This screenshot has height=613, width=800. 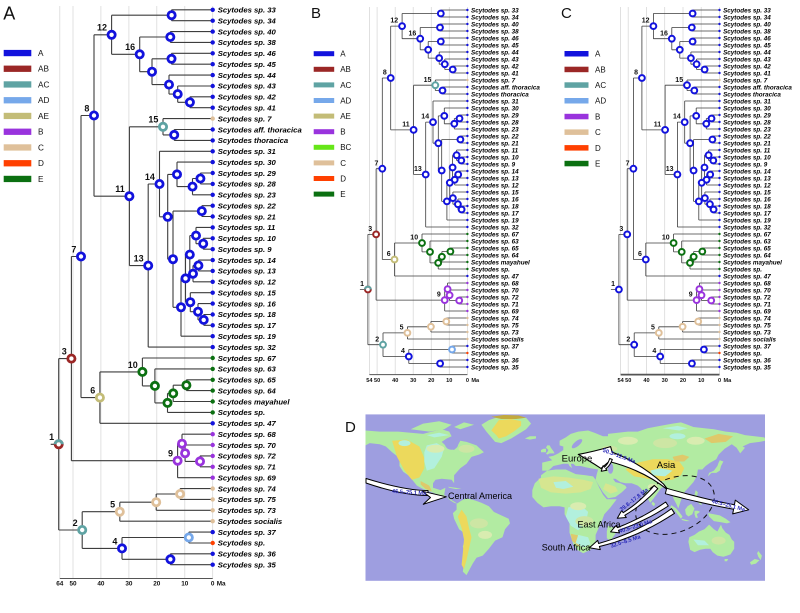 I want to click on svg-text: 12, so click(x=646, y=21).